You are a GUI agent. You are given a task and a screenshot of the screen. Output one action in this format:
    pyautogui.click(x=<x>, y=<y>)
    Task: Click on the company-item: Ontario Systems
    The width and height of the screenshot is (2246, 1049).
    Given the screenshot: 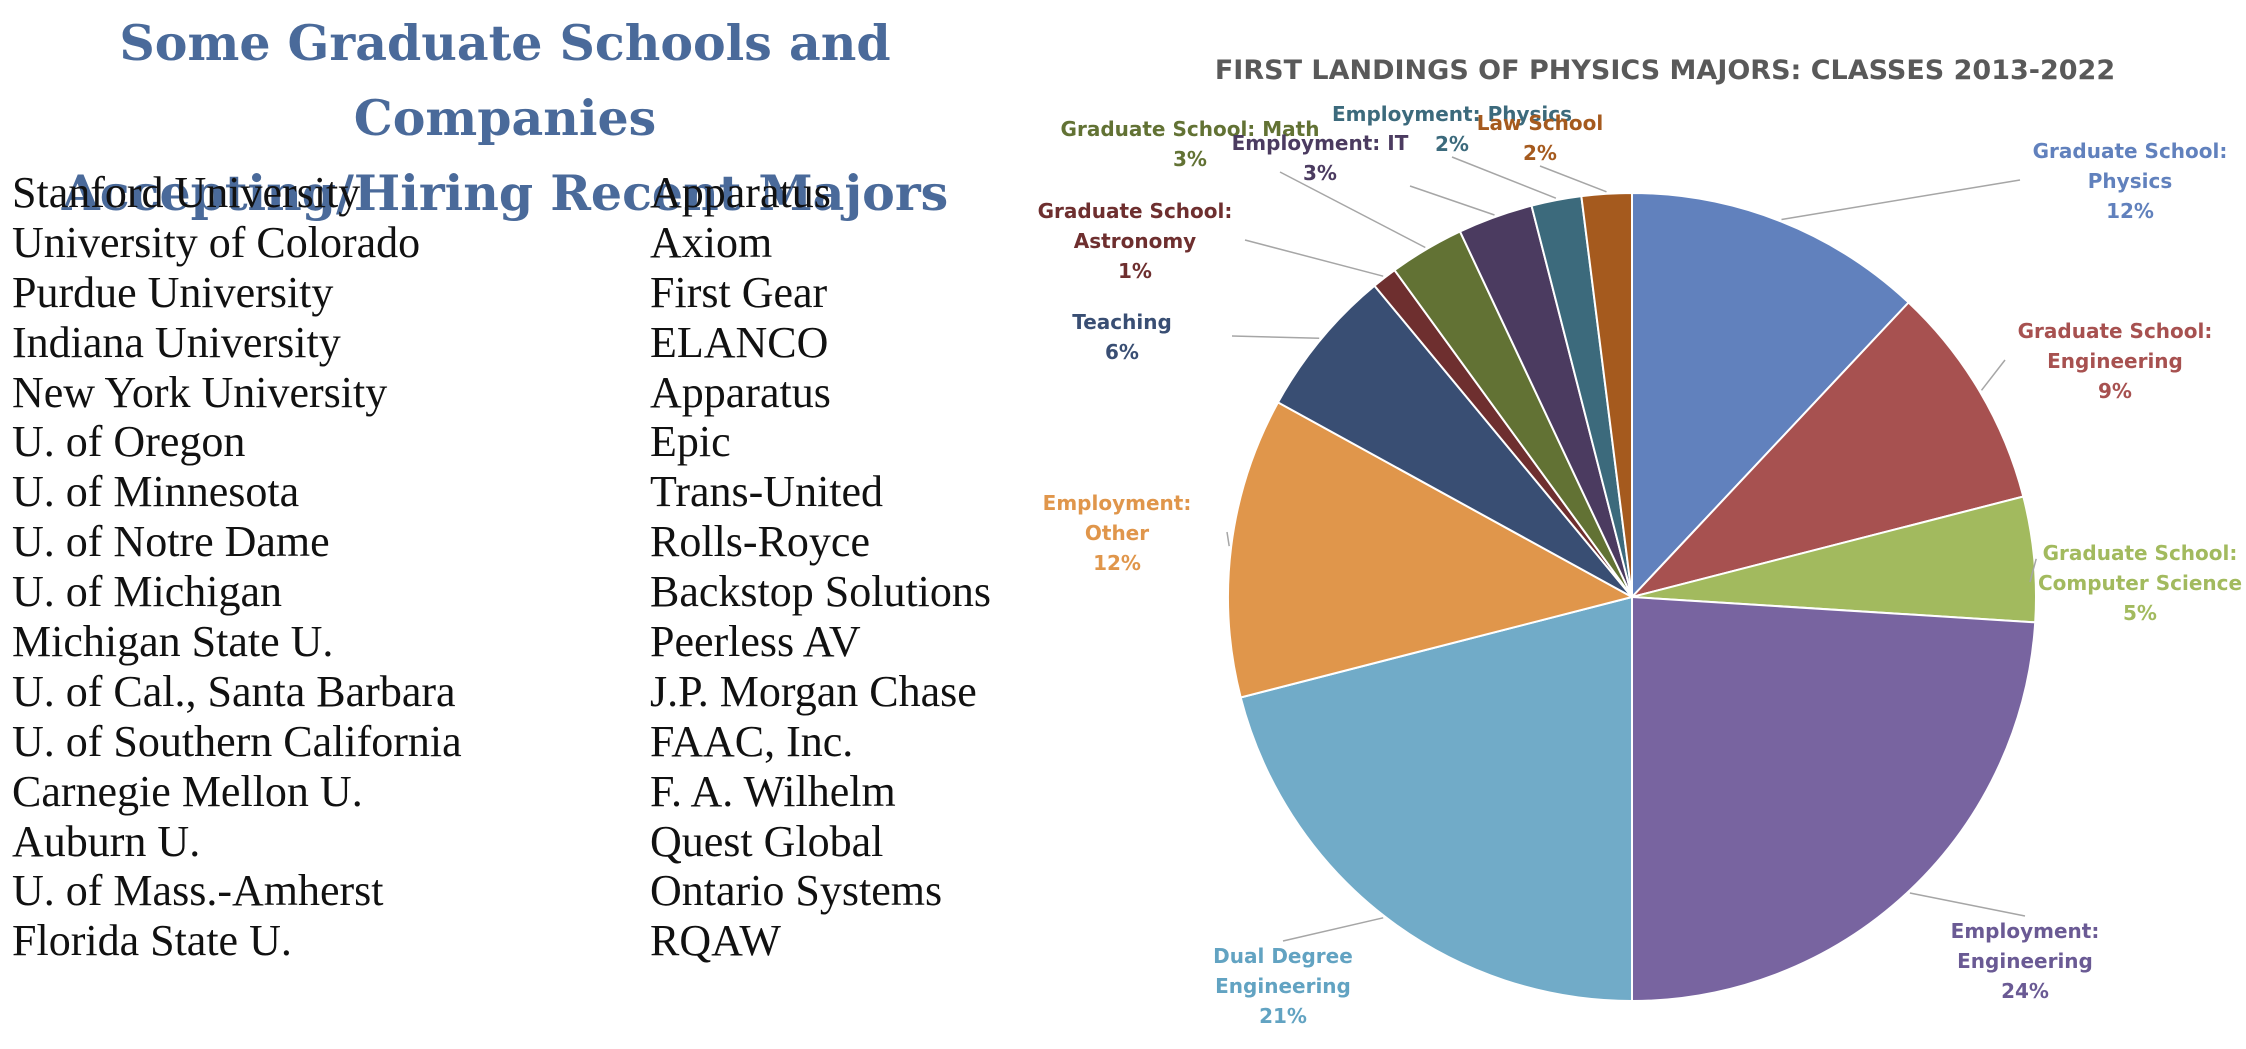 What is the action you would take?
    pyautogui.click(x=796, y=891)
    